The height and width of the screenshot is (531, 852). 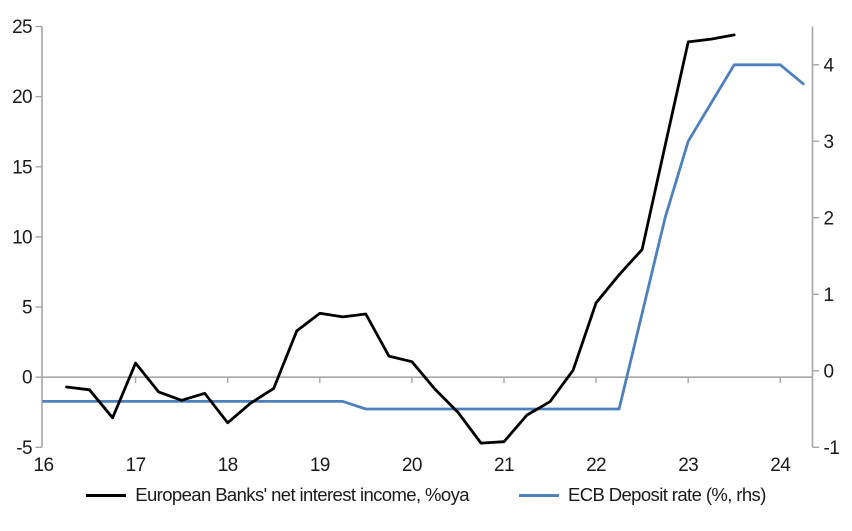 I want to click on left-axis-tick-label: 20, so click(x=22, y=97).